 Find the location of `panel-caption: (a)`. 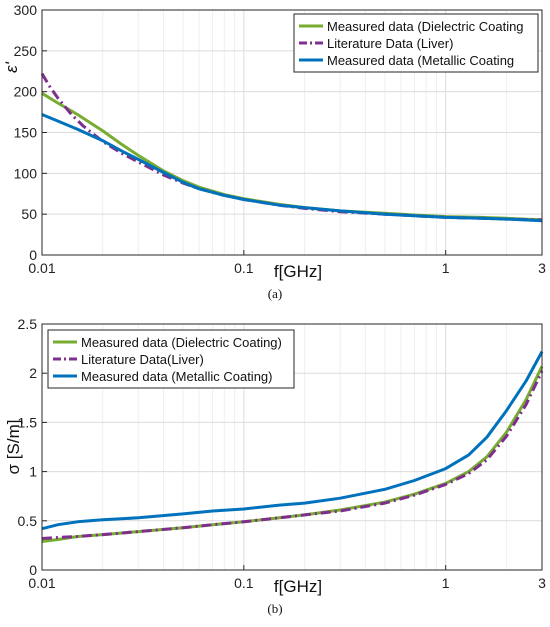

panel-caption: (a) is located at coordinates (275, 293).